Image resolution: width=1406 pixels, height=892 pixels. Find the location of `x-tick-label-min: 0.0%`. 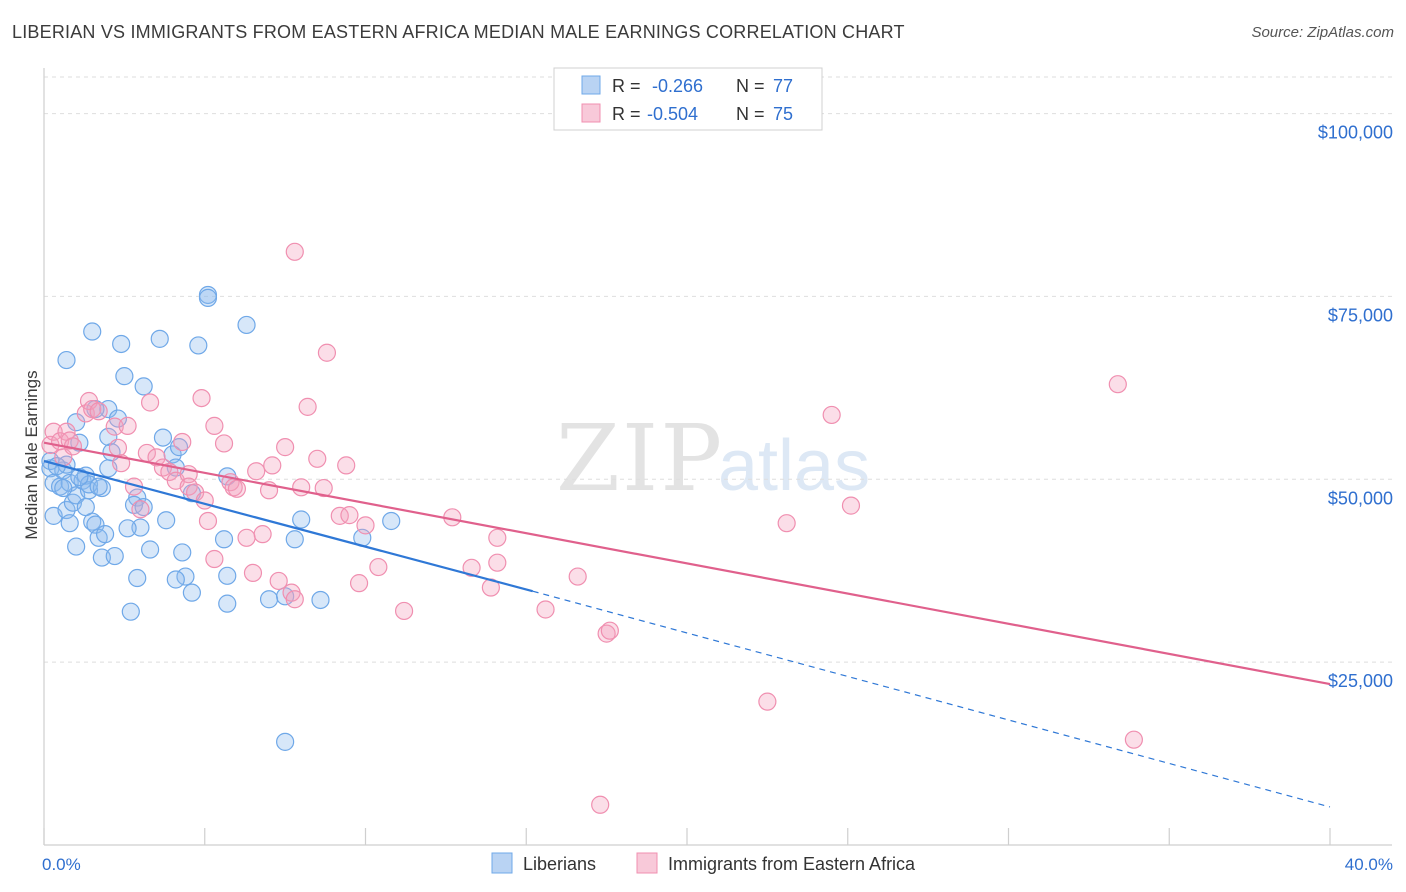

x-tick-label-min: 0.0% is located at coordinates (61, 864).